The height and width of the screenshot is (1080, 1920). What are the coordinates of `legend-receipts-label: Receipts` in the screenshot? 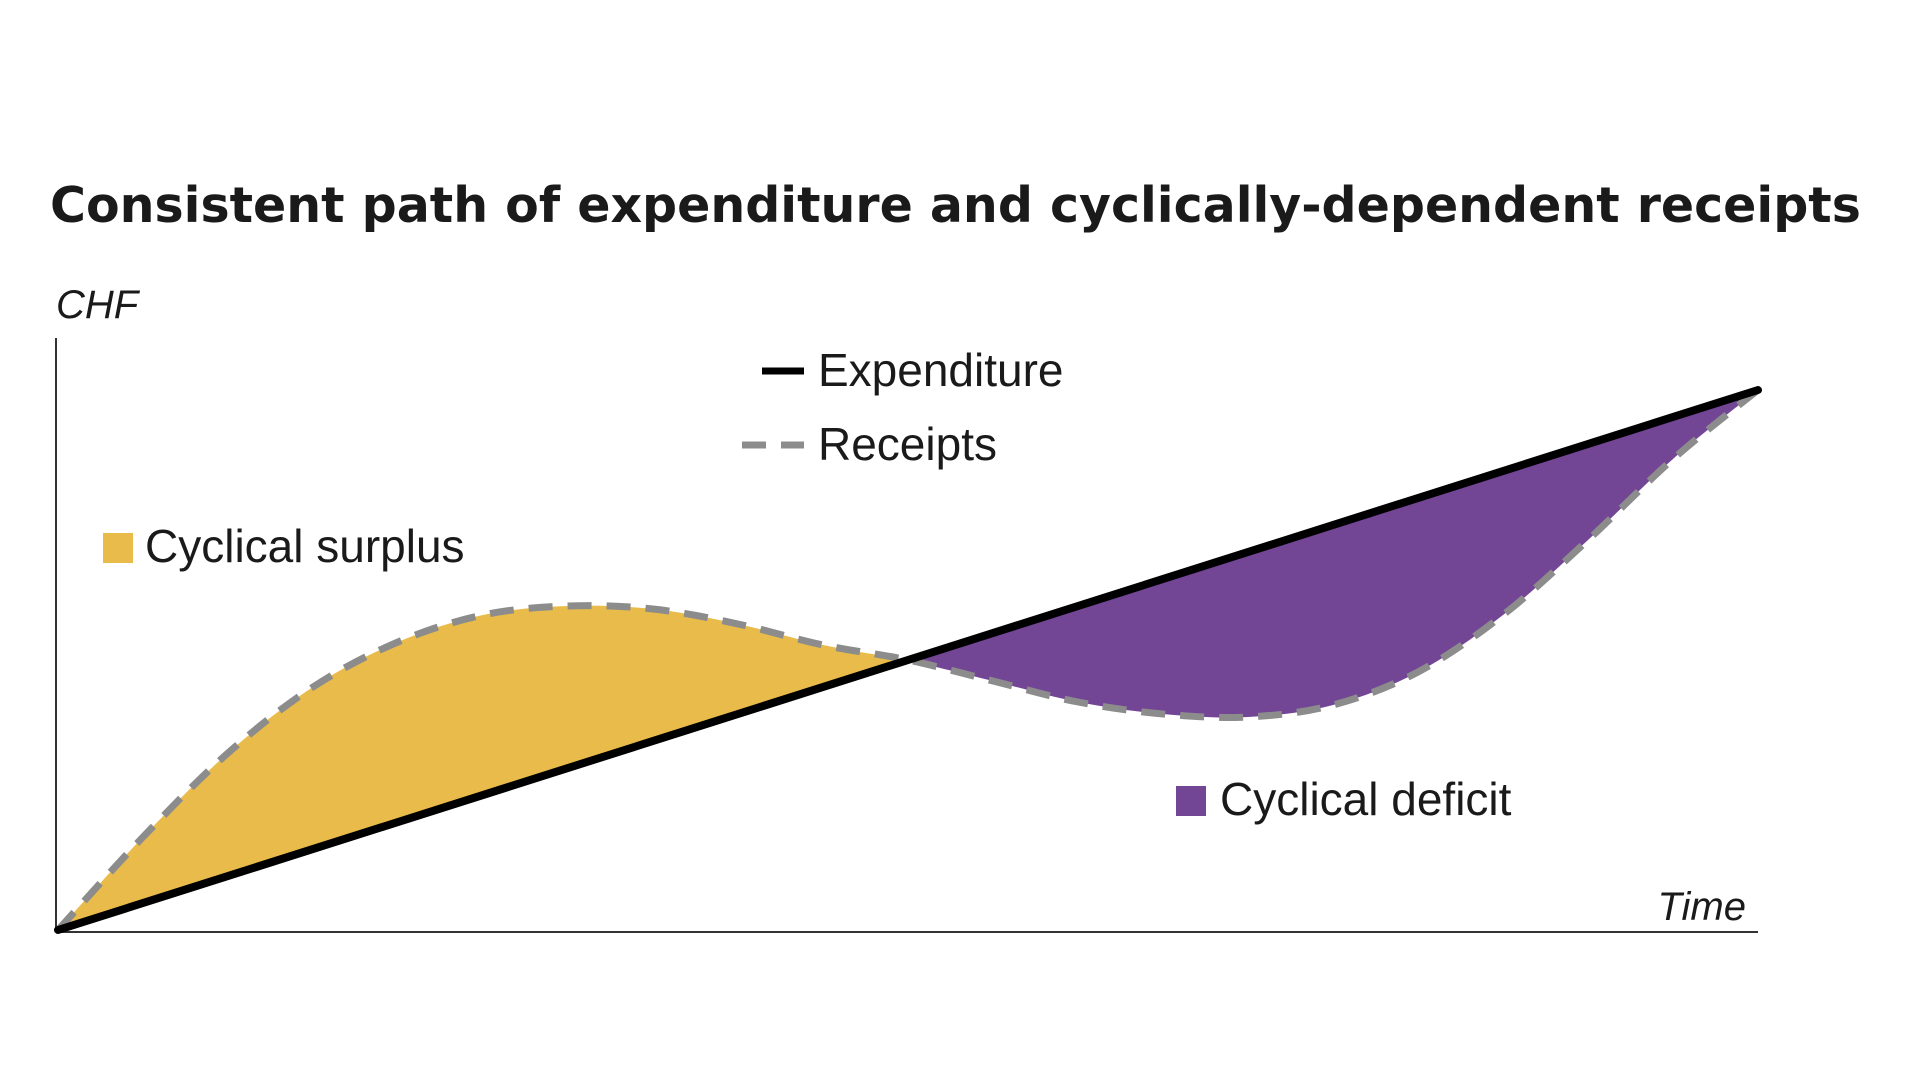 It's located at (907, 444).